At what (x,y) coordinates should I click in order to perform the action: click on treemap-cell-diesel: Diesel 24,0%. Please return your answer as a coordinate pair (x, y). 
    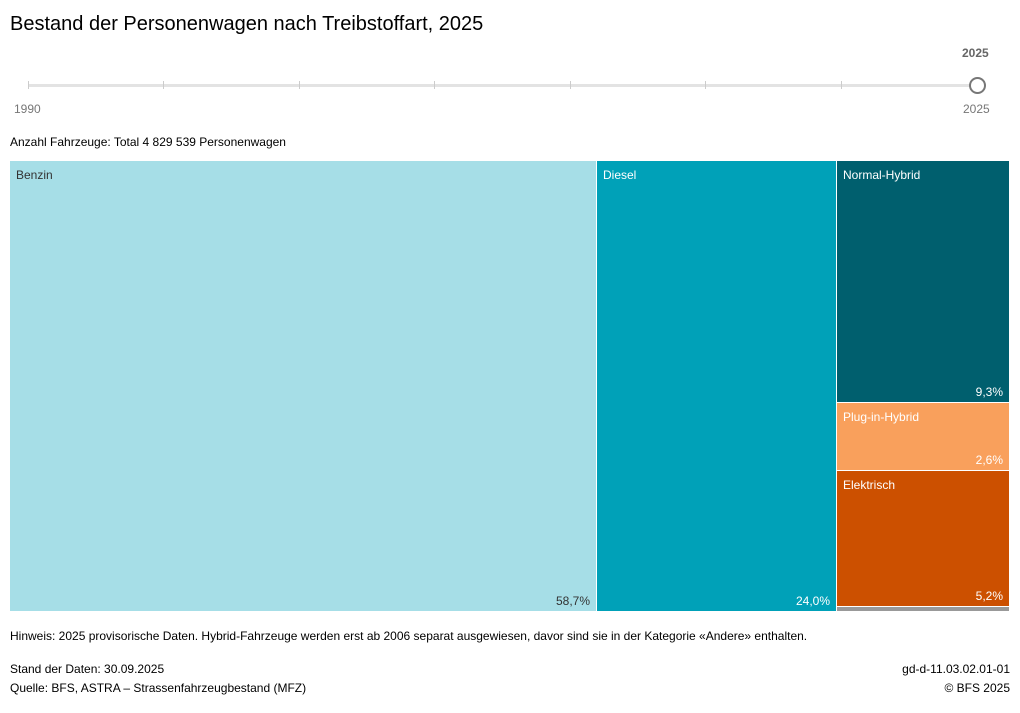
    Looking at the image, I should click on (716, 386).